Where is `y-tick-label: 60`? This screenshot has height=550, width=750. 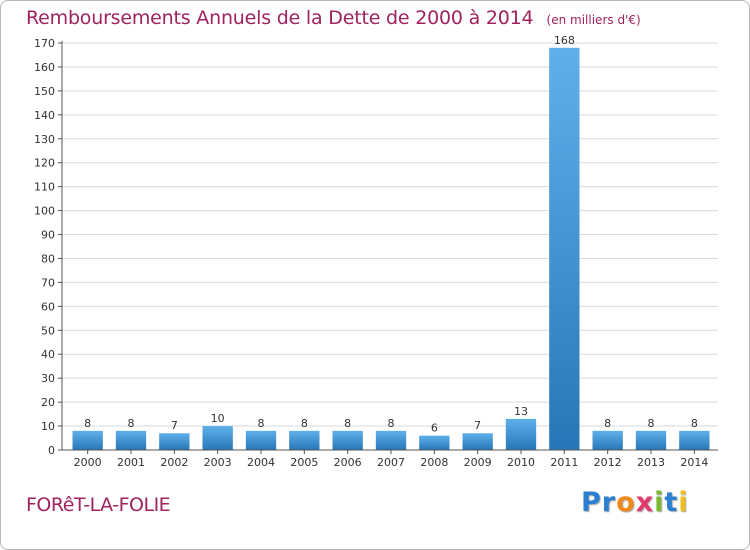 y-tick-label: 60 is located at coordinates (48, 306).